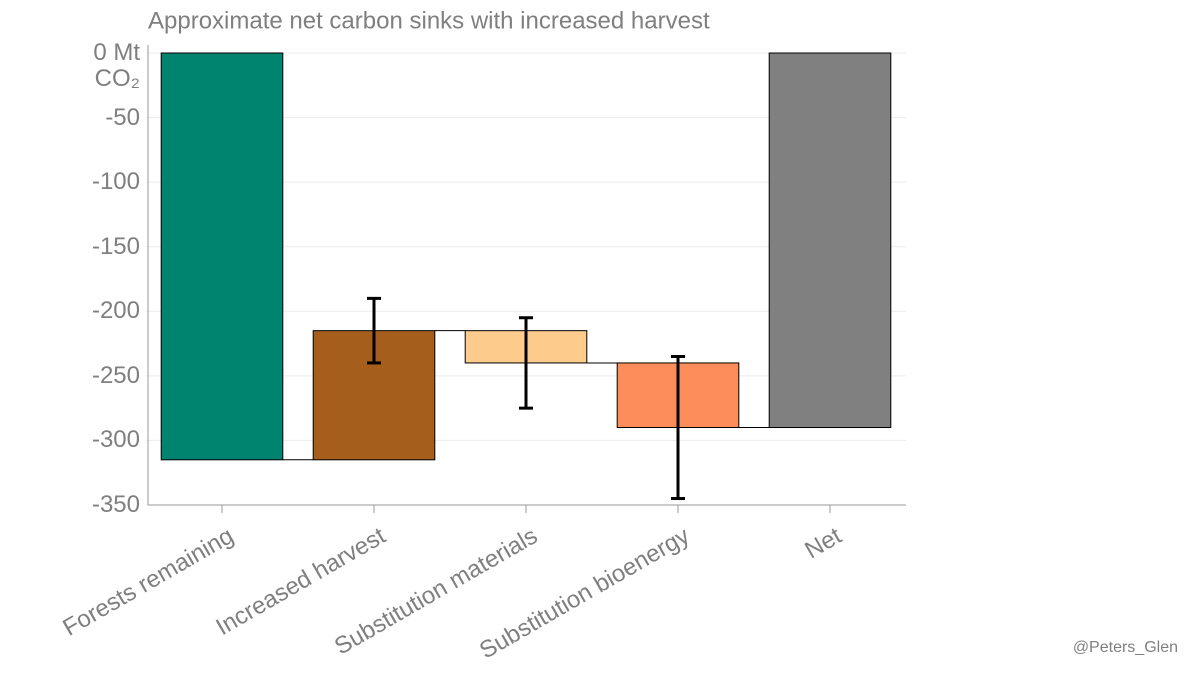  What do you see at coordinates (1125, 647) in the screenshot?
I see `credit: @Peters_Glen` at bounding box center [1125, 647].